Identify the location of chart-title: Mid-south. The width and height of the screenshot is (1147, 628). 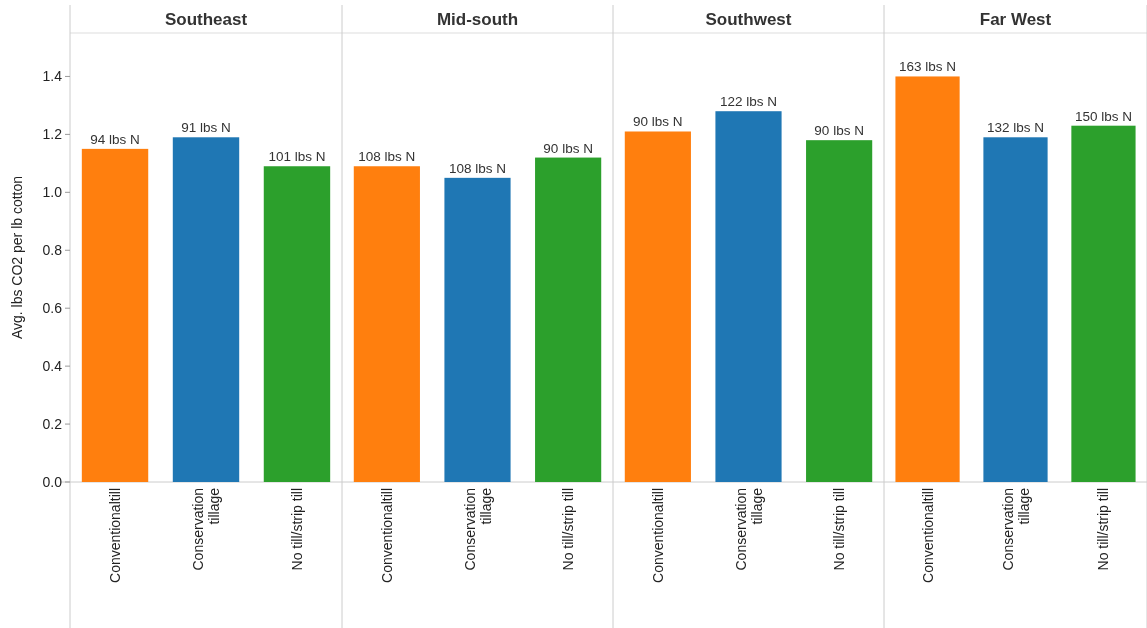
(477, 19).